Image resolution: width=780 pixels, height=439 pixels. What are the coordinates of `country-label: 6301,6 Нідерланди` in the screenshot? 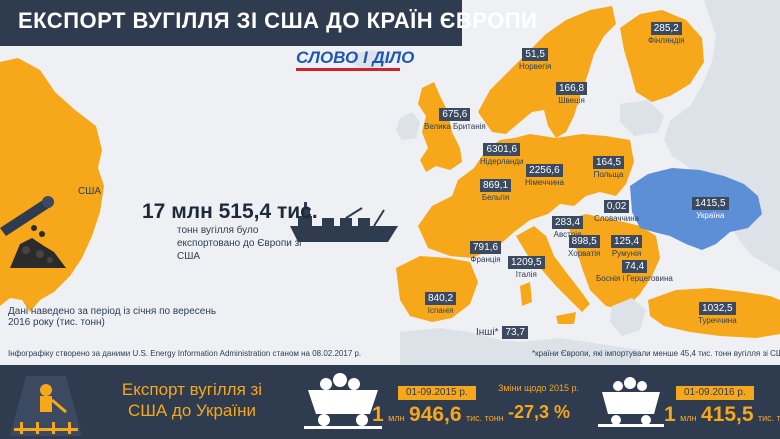 It's located at (502, 152).